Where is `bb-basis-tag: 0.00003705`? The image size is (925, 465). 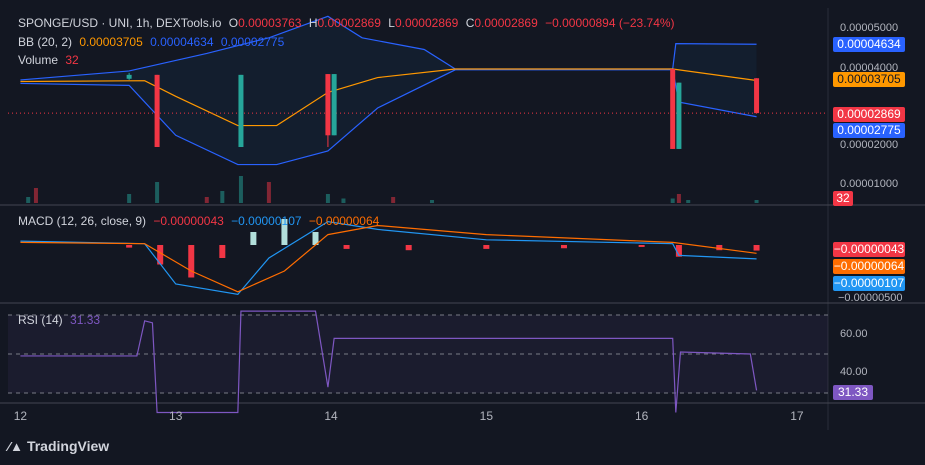
bb-basis-tag: 0.00003705 is located at coordinates (869, 79).